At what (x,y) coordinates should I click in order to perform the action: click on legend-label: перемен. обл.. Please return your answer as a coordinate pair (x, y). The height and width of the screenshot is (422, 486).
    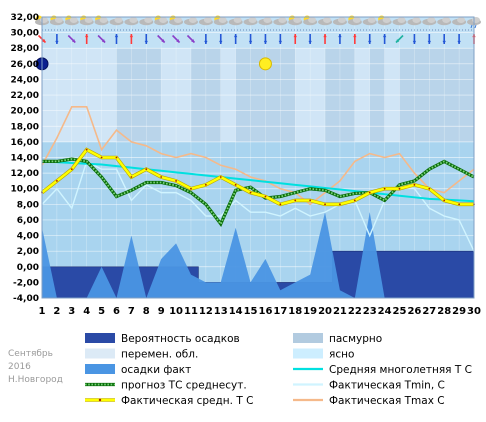
    Looking at the image, I should click on (159, 355).